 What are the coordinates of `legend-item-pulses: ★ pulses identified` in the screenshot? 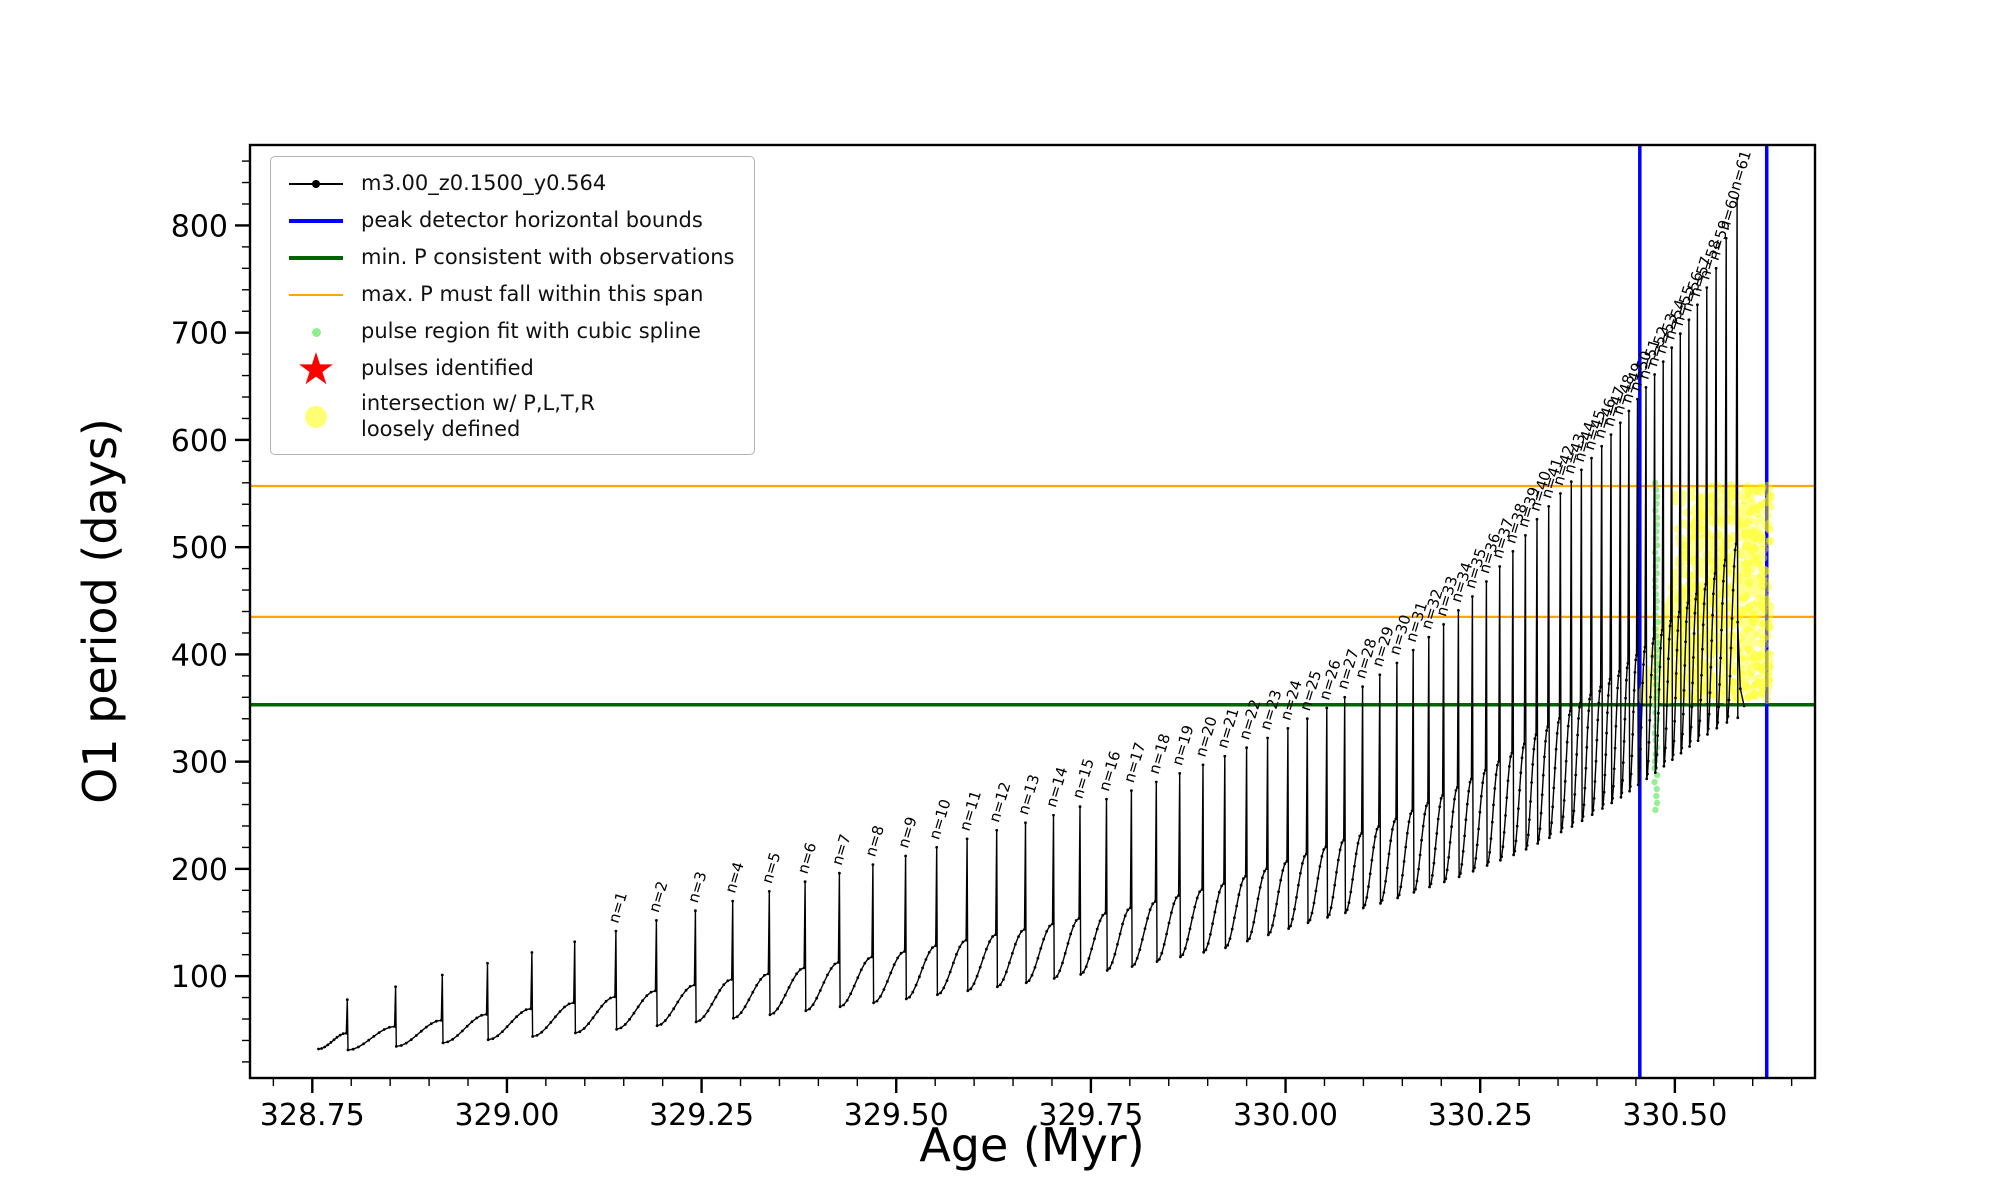 It's located at (509, 369).